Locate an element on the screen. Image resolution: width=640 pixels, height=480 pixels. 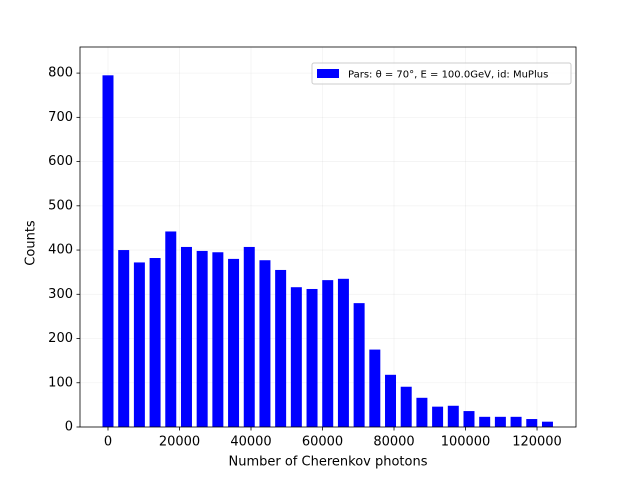
legend: Pars: θ = 70°, E = 100.0GeV, id: MuPlus is located at coordinates (441, 73).